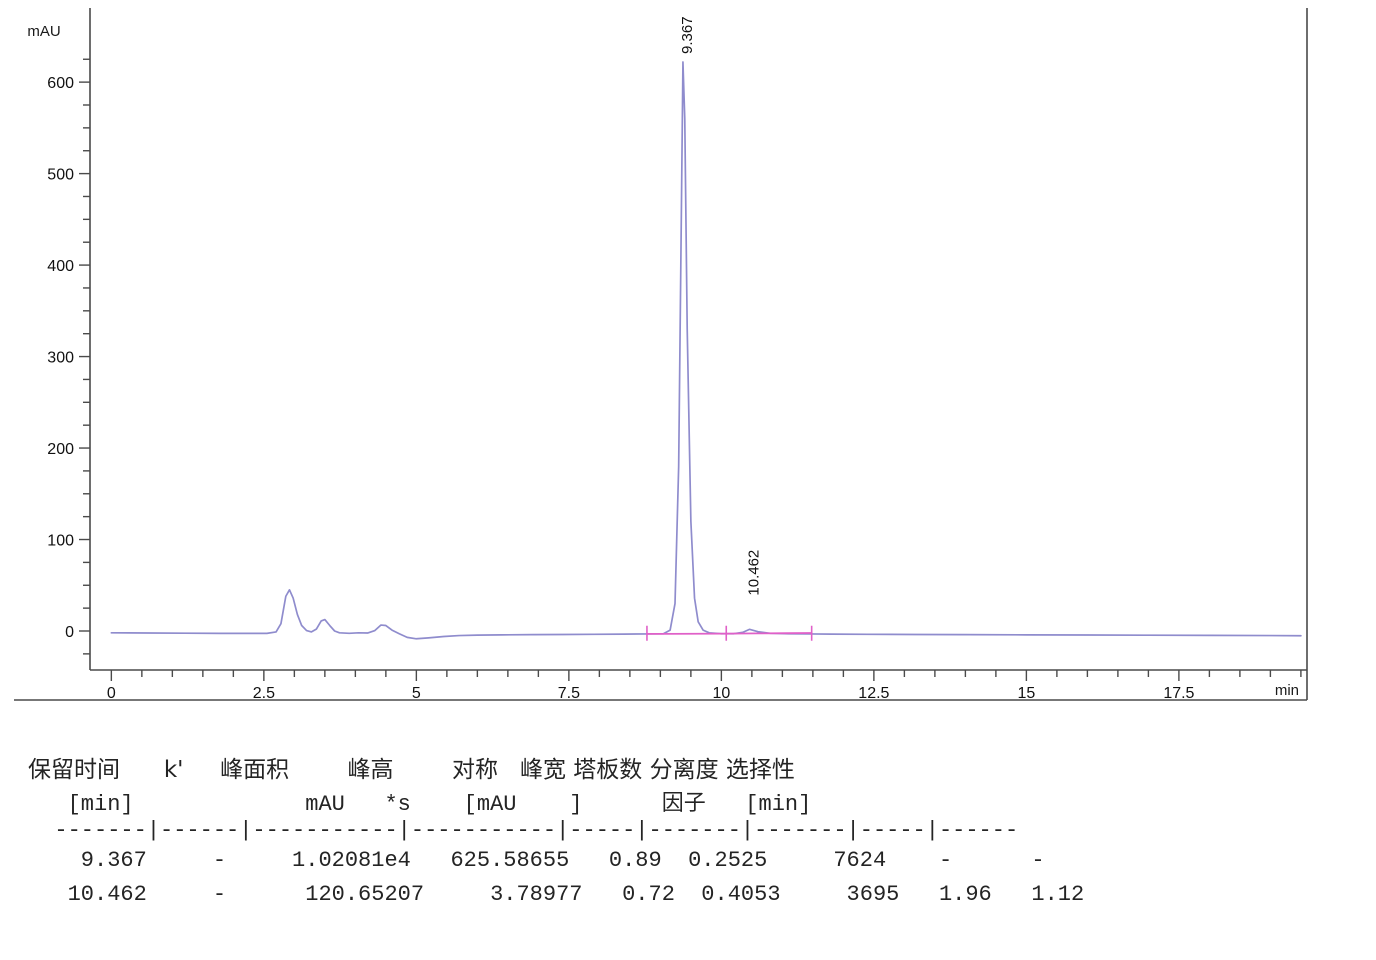  I want to click on x-axis-tick-label: 7.5, so click(569, 693).